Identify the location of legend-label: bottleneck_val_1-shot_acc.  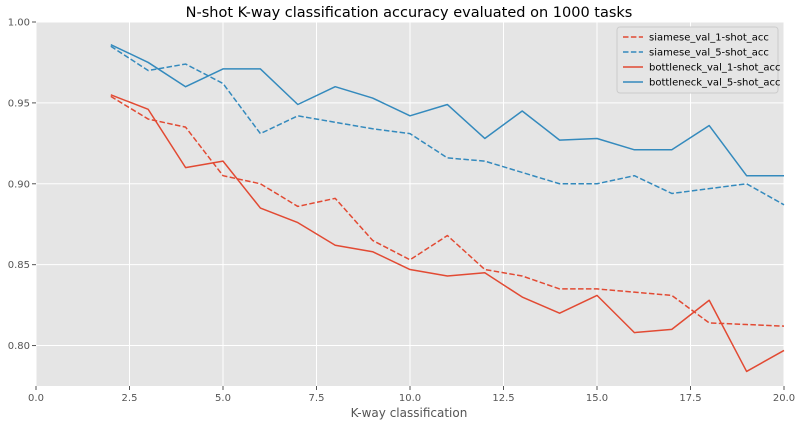
(715, 68).